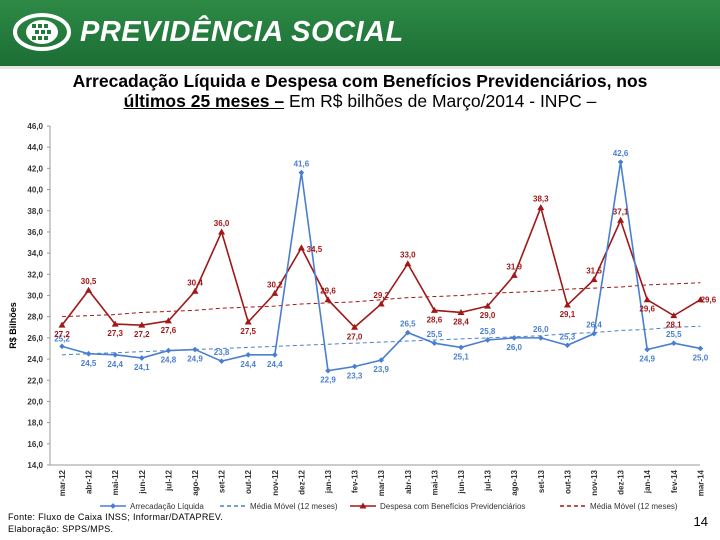 The width and height of the screenshot is (720, 540). I want to click on header-divider, so click(360, 67).